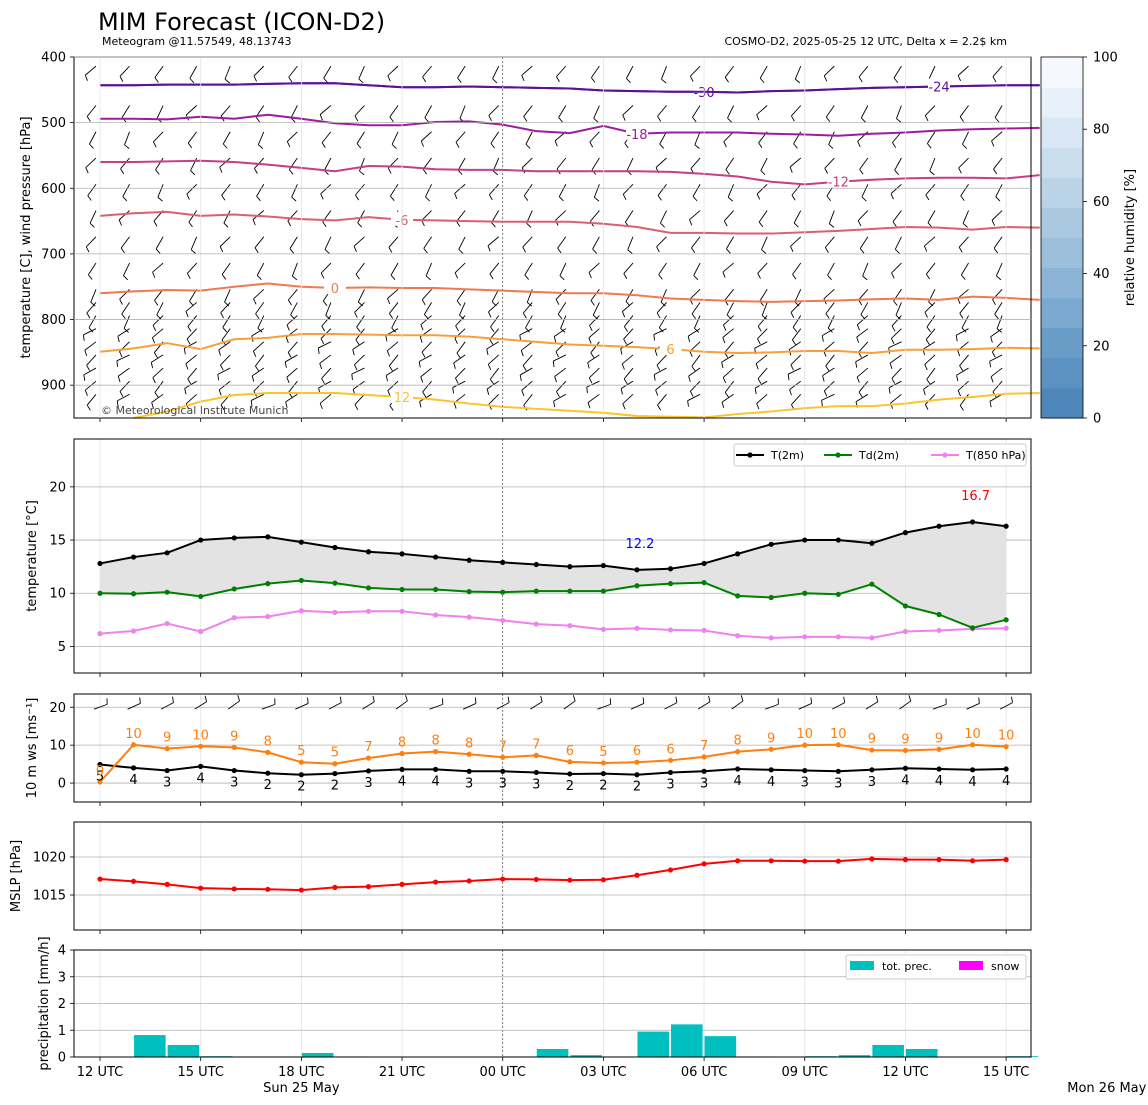  I want to click on precipitation-ylabel: precipitation [mm/h], so click(44, 1003).